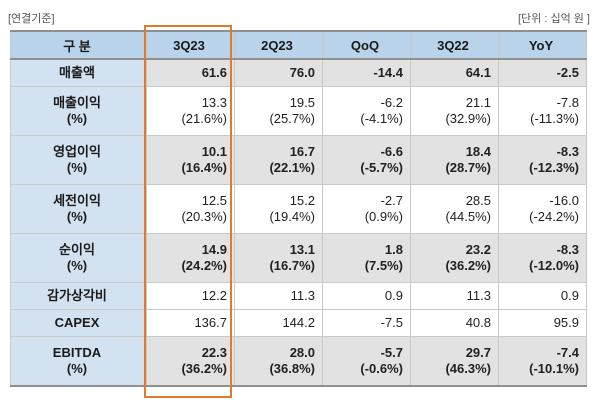  What do you see at coordinates (393, 249) in the screenshot?
I see `cell-value: 1.8` at bounding box center [393, 249].